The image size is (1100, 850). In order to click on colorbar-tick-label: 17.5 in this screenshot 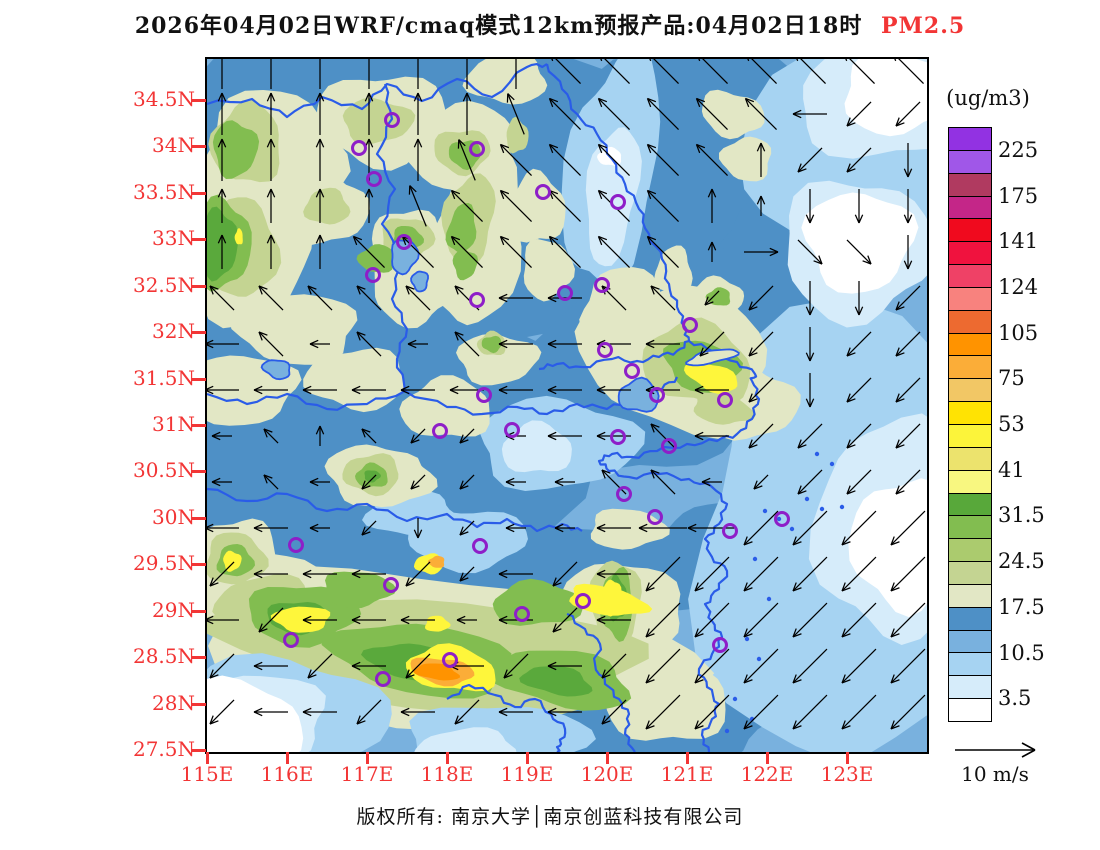, I will do `click(1021, 606)`.